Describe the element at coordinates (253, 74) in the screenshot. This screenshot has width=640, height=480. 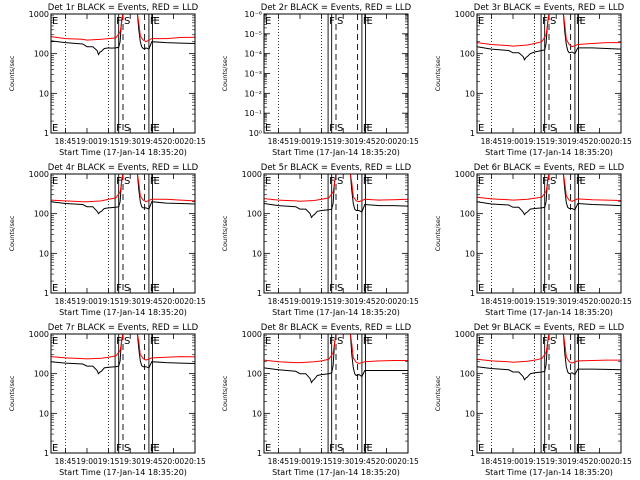
I see `y-tick-label: 10⁻³` at that location.